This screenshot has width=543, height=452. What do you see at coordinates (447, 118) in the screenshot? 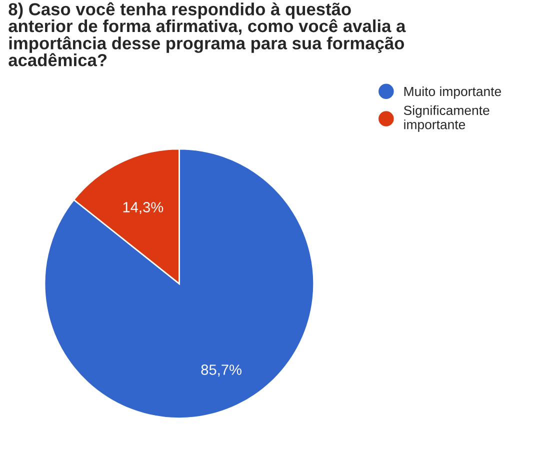
I see `legend-label: Significamente importante` at bounding box center [447, 118].